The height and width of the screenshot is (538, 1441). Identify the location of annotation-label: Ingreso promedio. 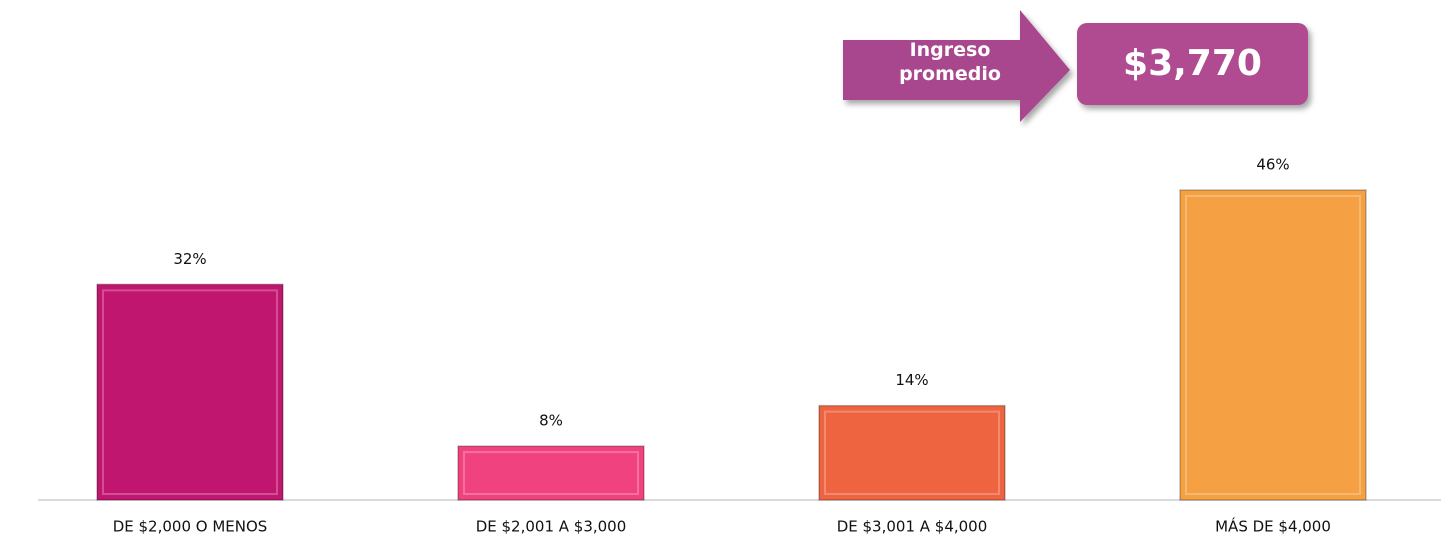
(950, 62).